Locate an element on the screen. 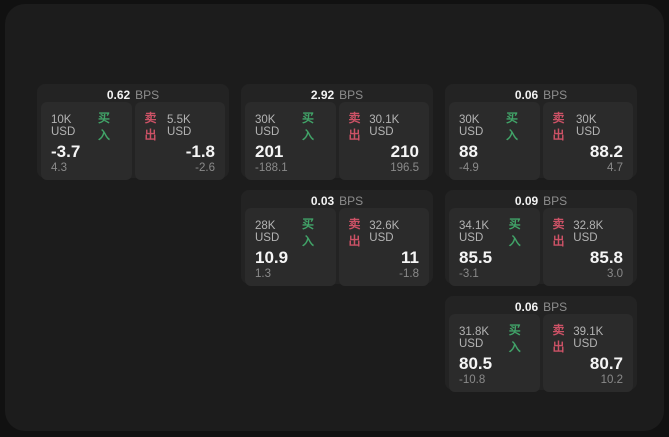 The height and width of the screenshot is (437, 669). quote-card: 0.62 BPS 10K USD 买入 -3.7 4.3 卖出 5.5K USD is located at coordinates (133, 132).